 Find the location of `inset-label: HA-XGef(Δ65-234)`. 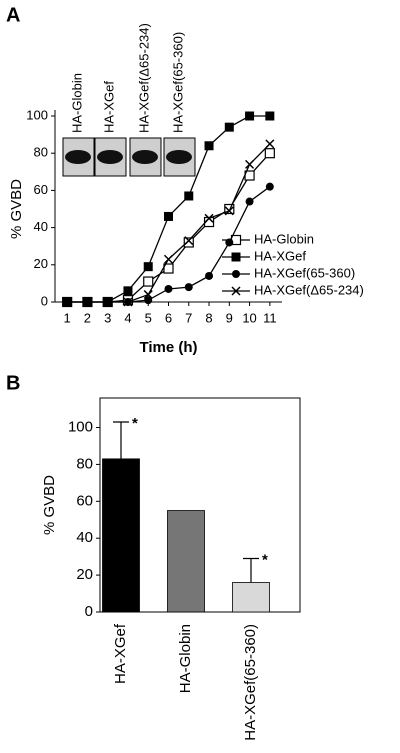

inset-label: HA-XGef(Δ65-234) is located at coordinates (143, 78).